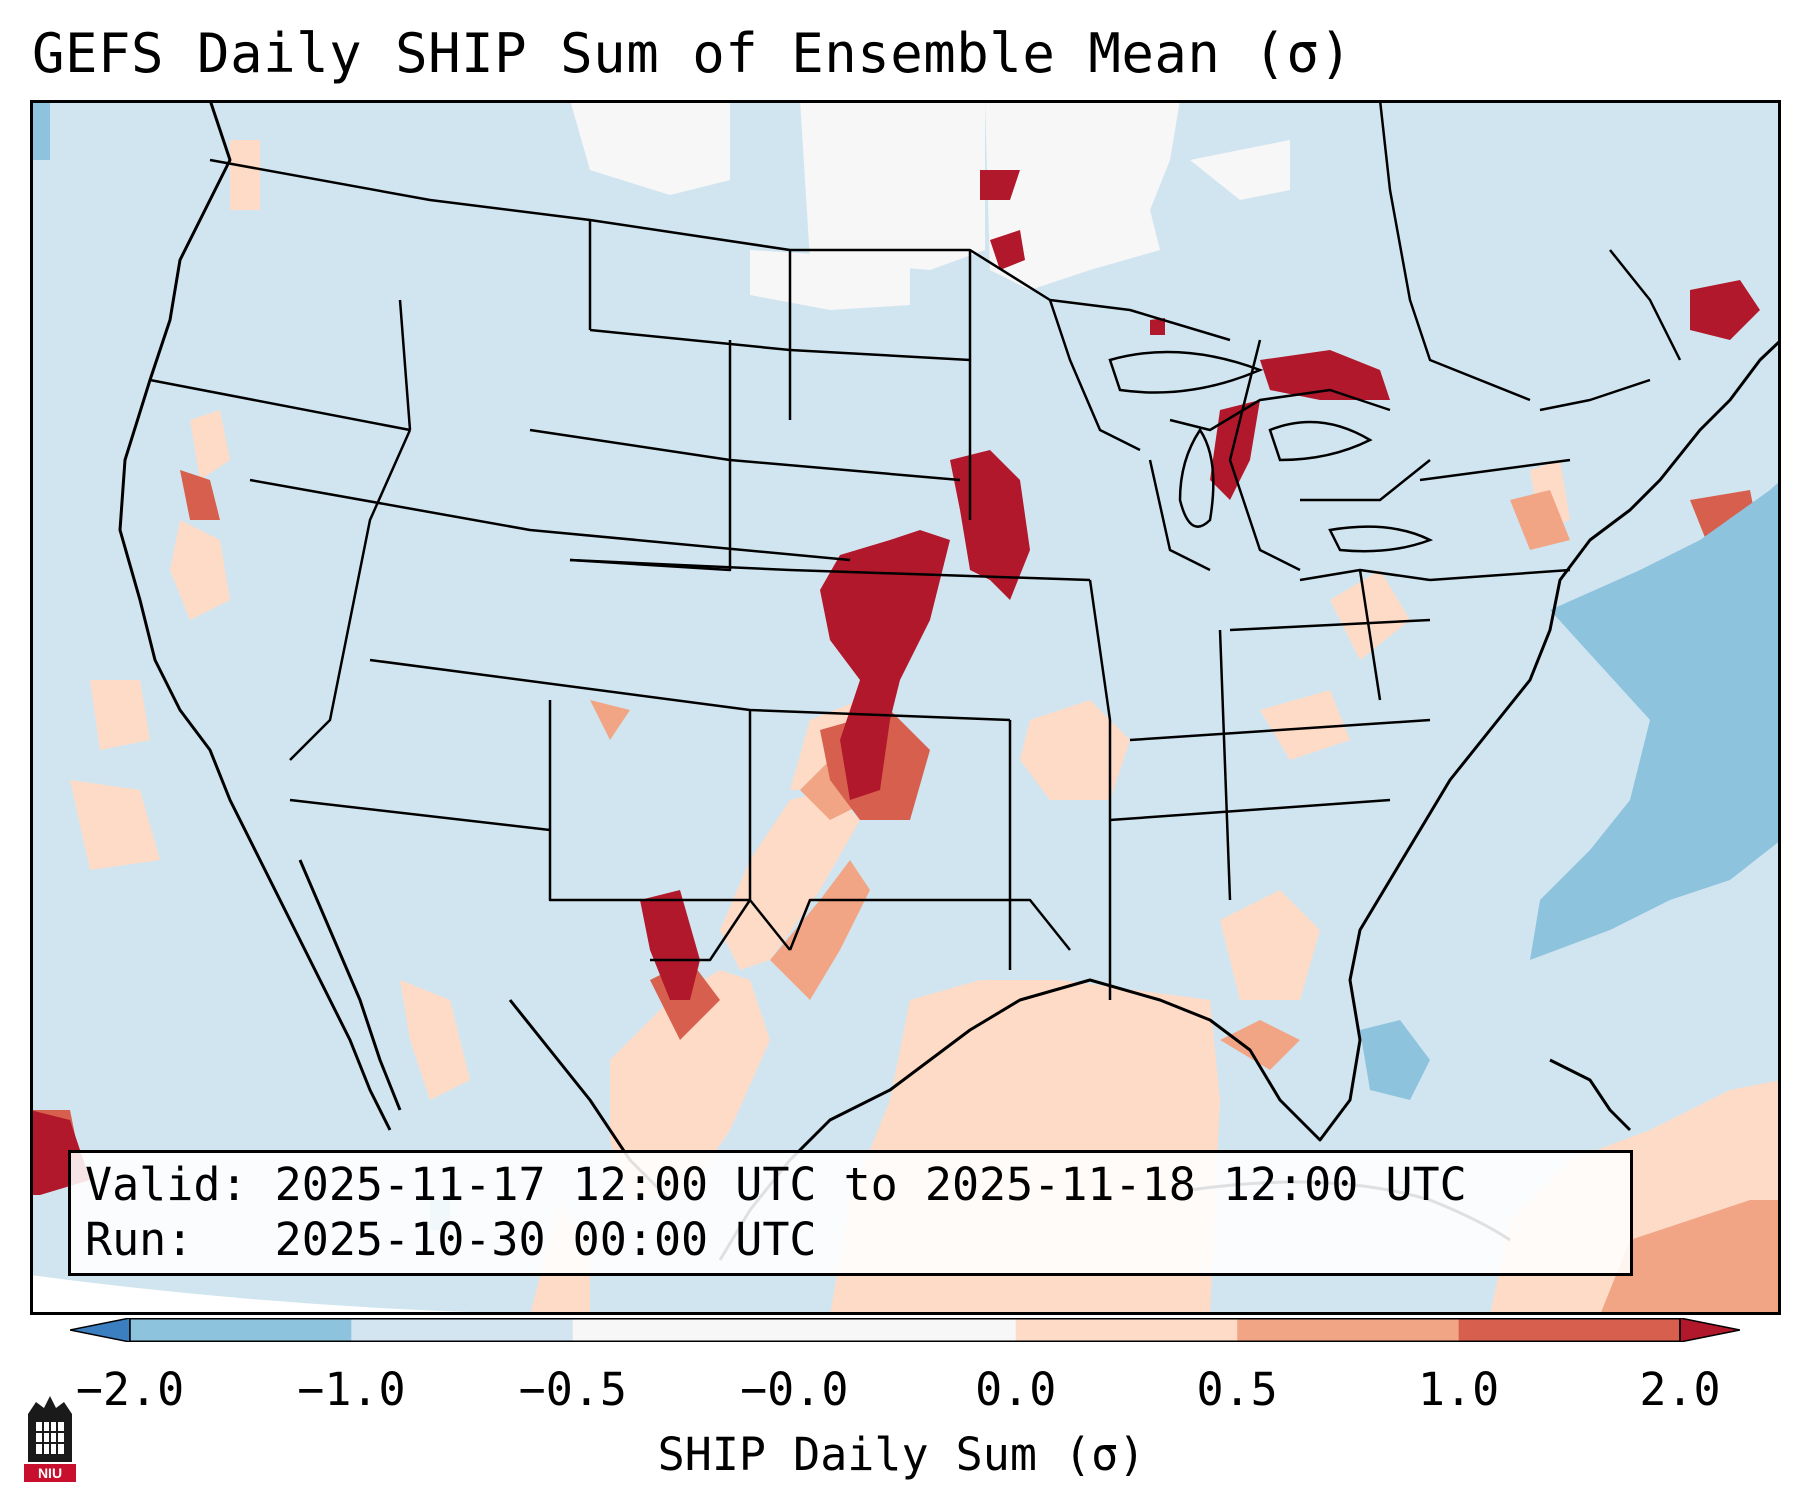  I want to click on no-data-corner, so click(330, 1295).